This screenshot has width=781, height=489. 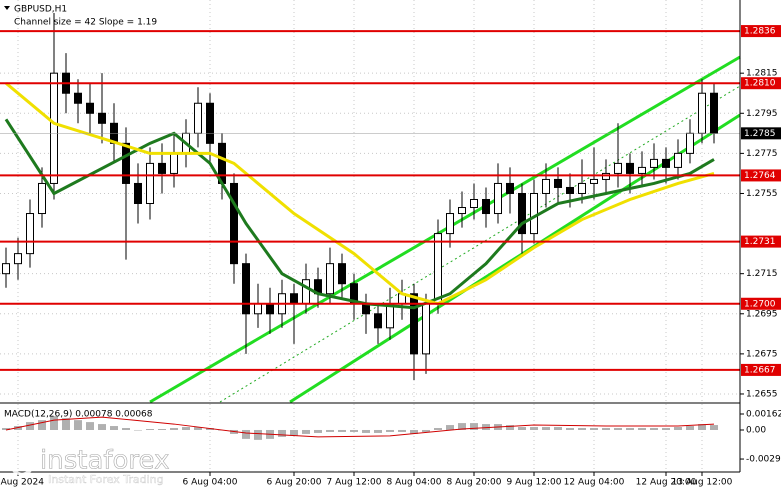 What do you see at coordinates (360, 427) in the screenshot?
I see `macd-signal` at bounding box center [360, 427].